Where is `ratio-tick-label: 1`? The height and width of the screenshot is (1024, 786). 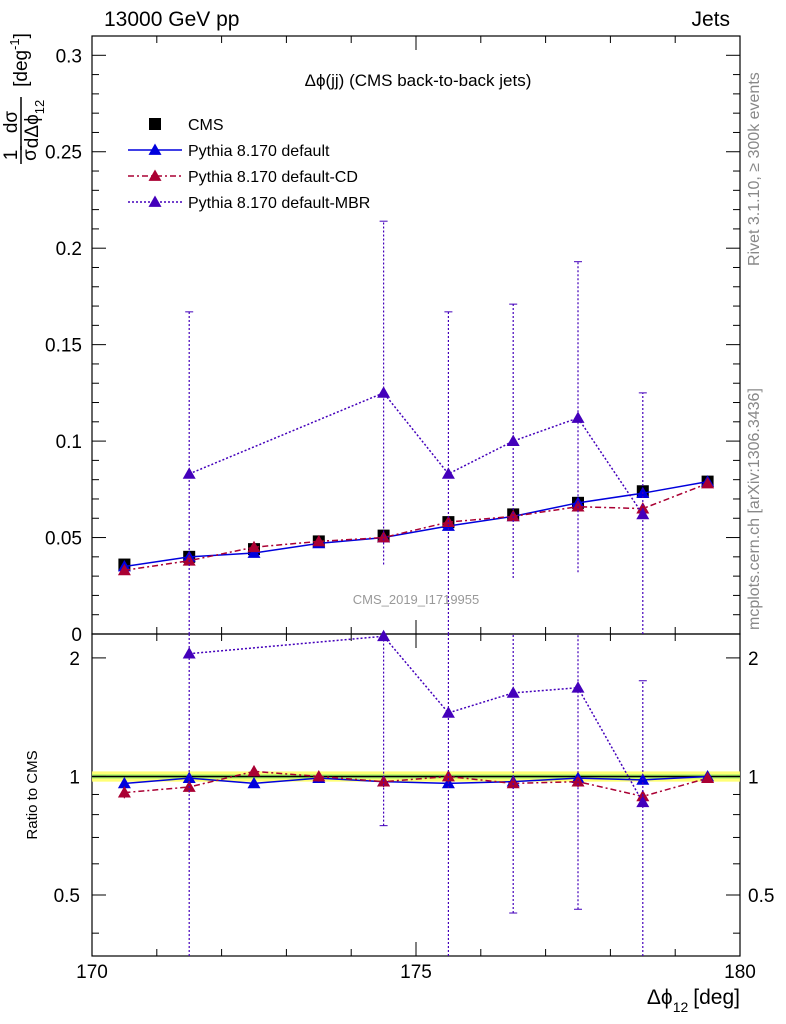
ratio-tick-label: 1 is located at coordinates (74, 777).